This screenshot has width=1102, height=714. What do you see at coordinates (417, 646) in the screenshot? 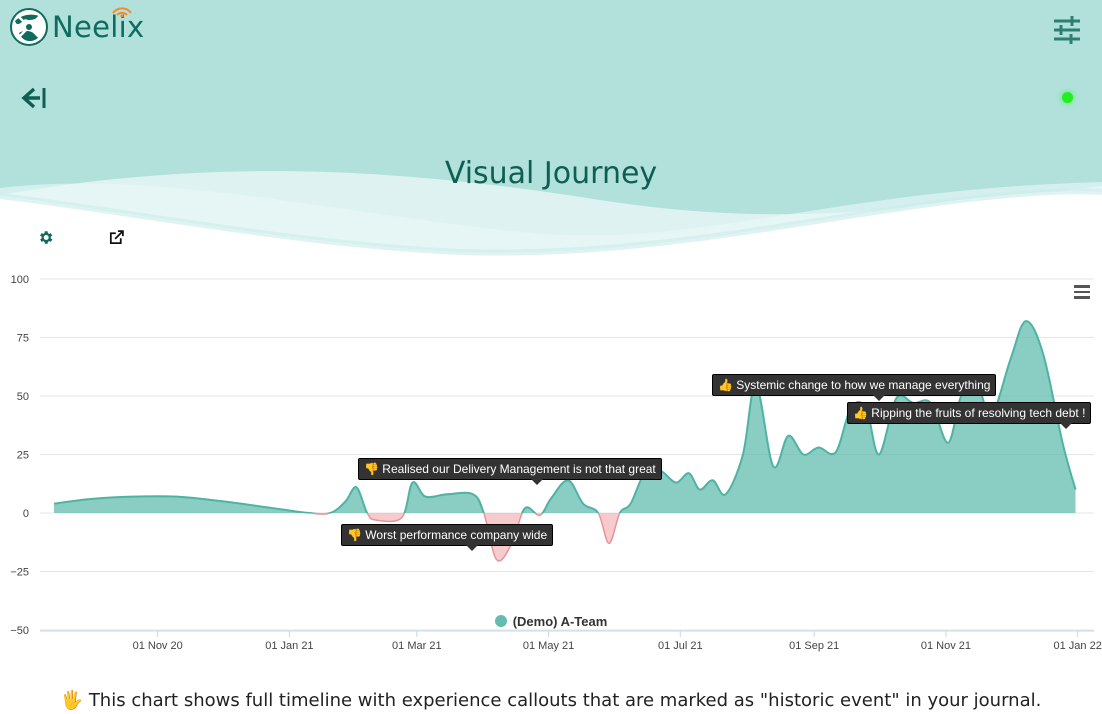
I see `x-tick-label: 01 Mar 21` at bounding box center [417, 646].